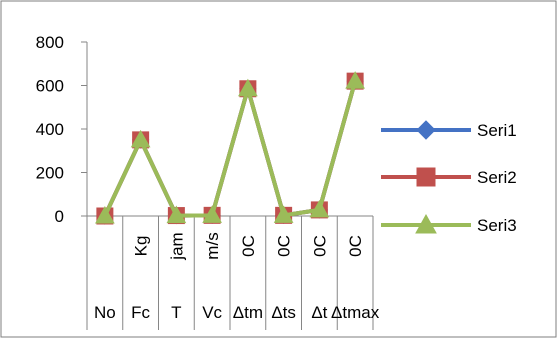 The height and width of the screenshot is (338, 557). Describe the element at coordinates (50, 86) in the screenshot. I see `y-tick-label: 600` at that location.